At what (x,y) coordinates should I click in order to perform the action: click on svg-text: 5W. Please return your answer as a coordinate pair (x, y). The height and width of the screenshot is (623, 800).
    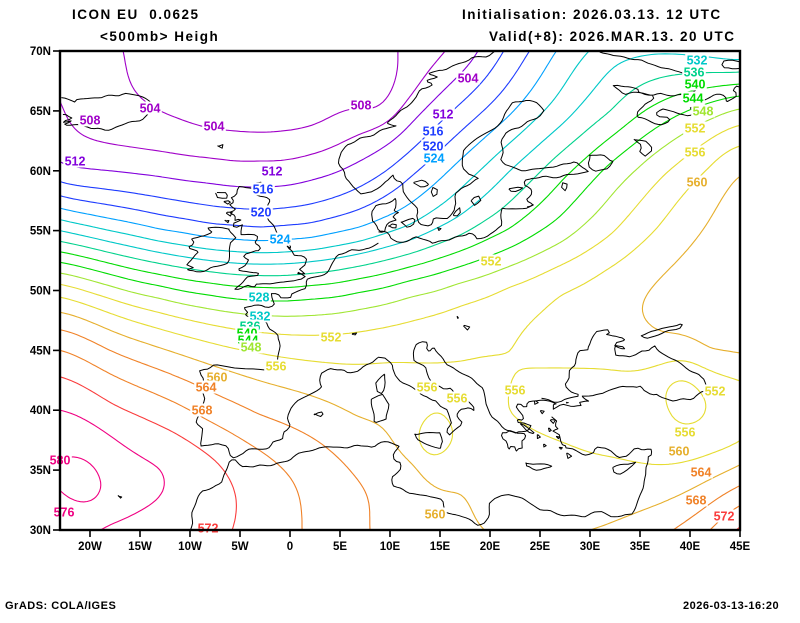
    Looking at the image, I should click on (239, 547).